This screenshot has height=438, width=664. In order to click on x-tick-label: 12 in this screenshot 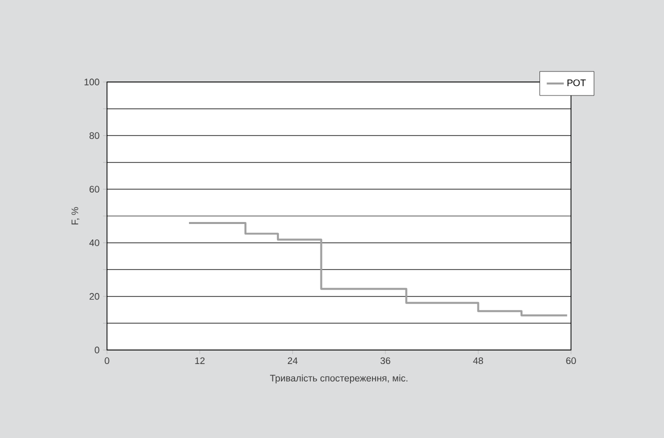, I will do `click(200, 360)`.